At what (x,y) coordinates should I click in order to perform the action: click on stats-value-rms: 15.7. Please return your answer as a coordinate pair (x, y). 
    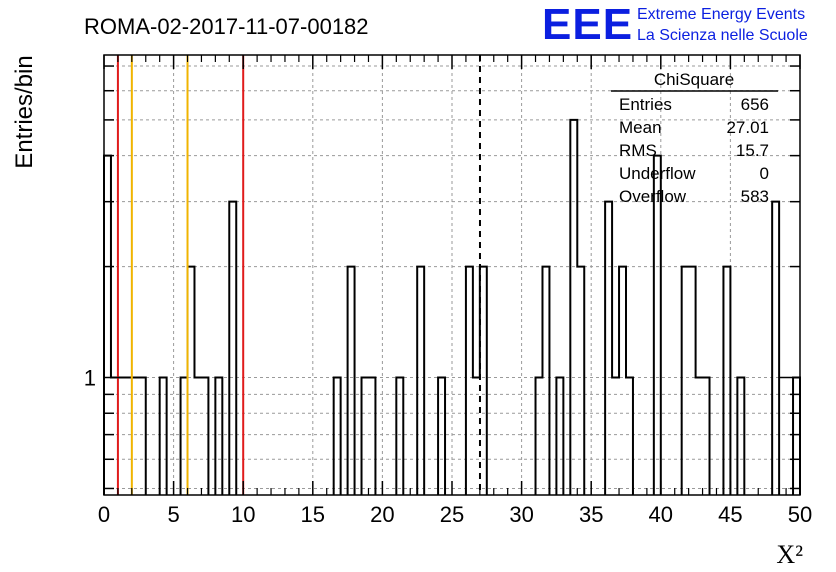
    Looking at the image, I should click on (752, 150).